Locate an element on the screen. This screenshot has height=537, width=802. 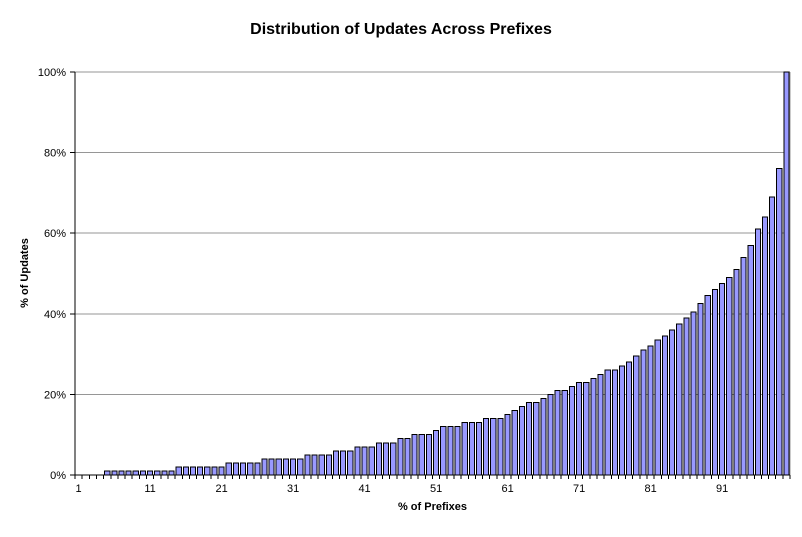
y-tick-label: 80% is located at coordinates (55, 154).